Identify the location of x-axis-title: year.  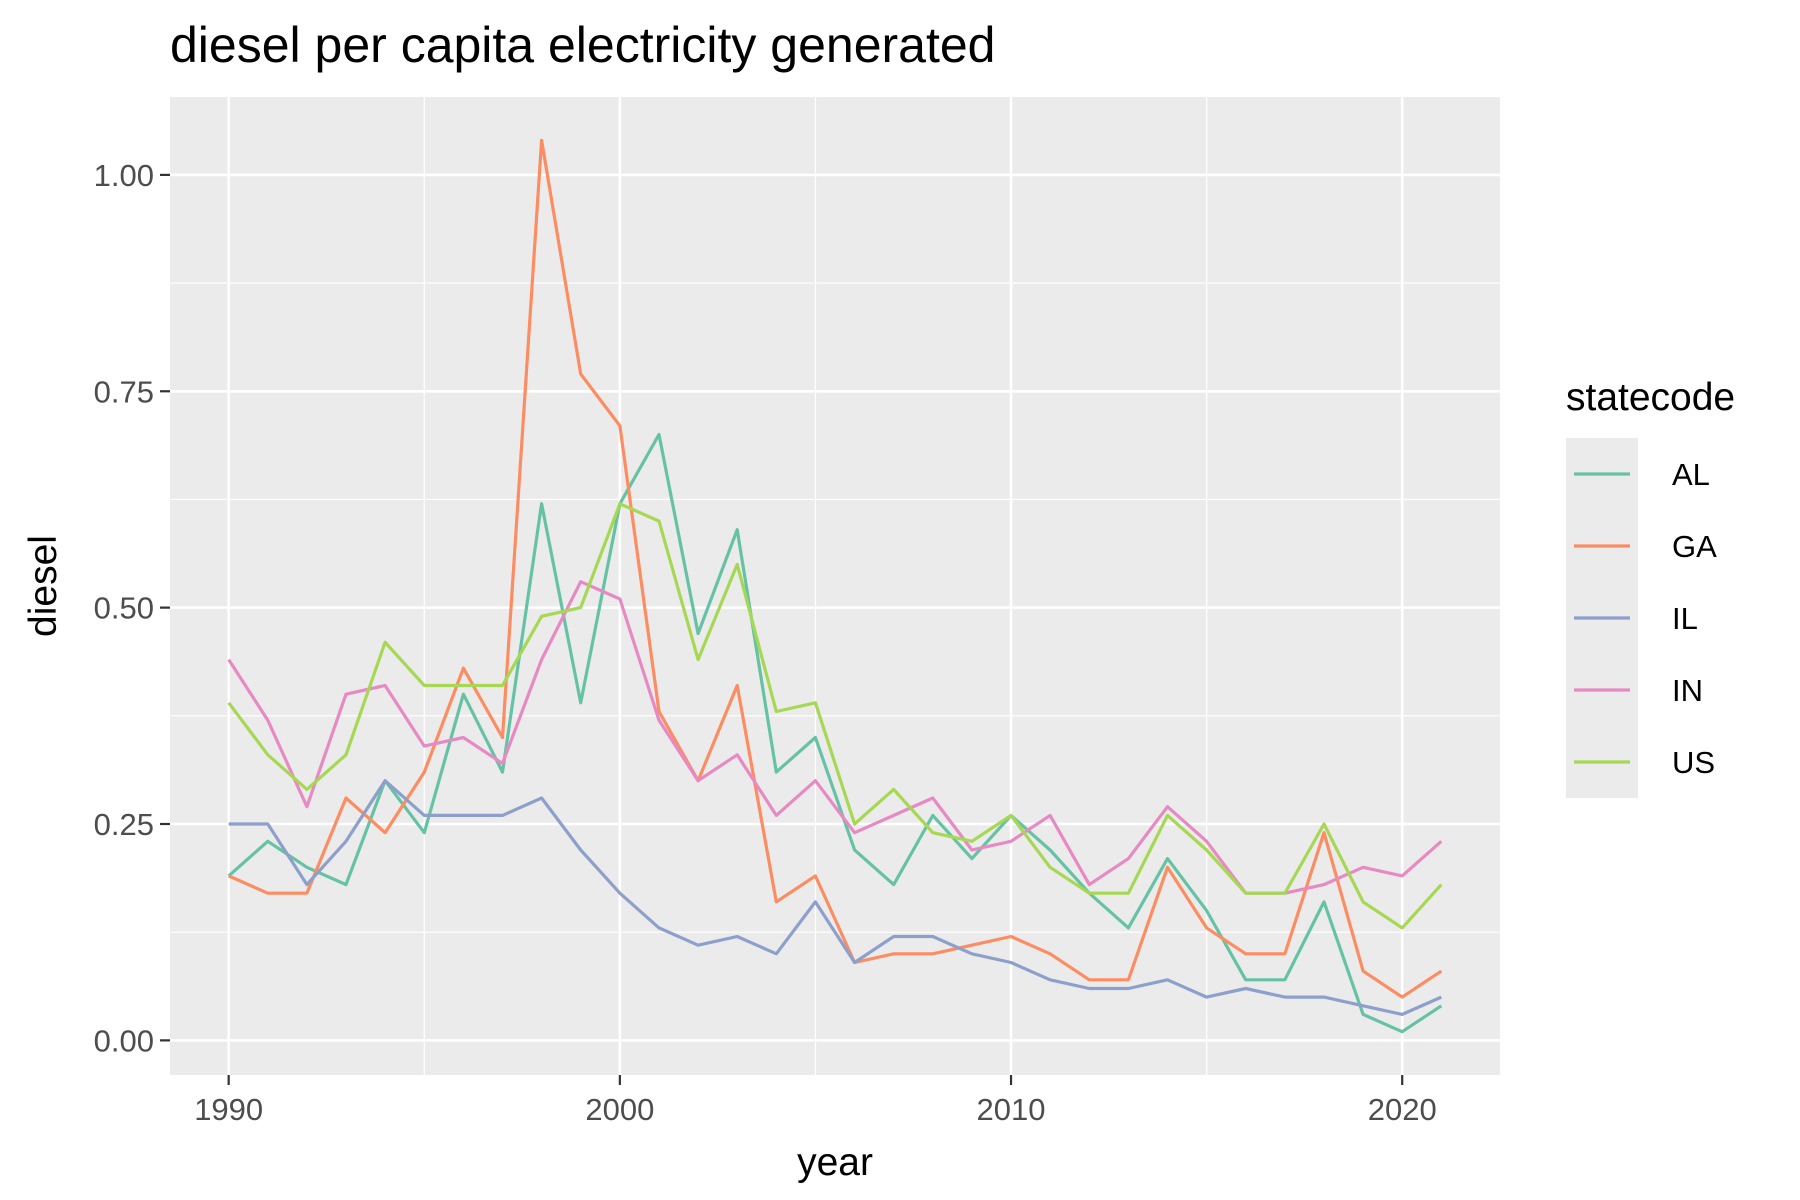
(835, 1162).